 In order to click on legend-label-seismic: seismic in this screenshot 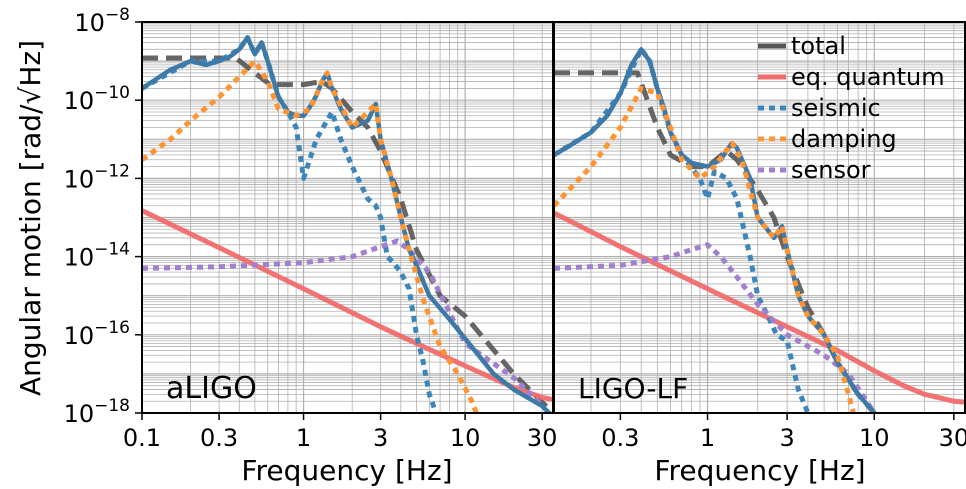, I will do `click(836, 108)`.